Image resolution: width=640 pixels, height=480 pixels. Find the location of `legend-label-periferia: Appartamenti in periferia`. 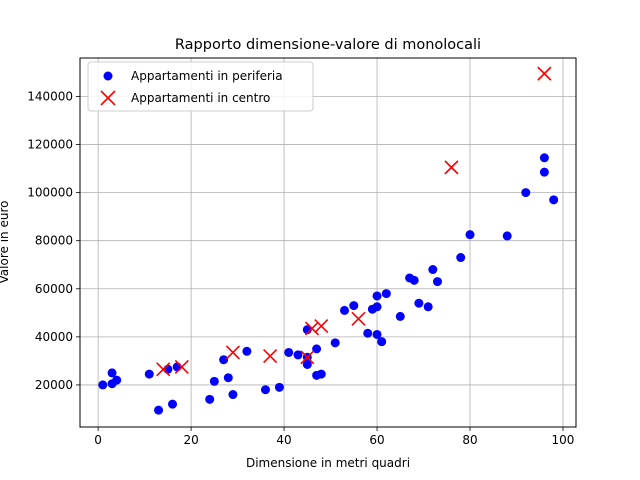

legend-label-periferia: Appartamenti in periferia is located at coordinates (207, 76).